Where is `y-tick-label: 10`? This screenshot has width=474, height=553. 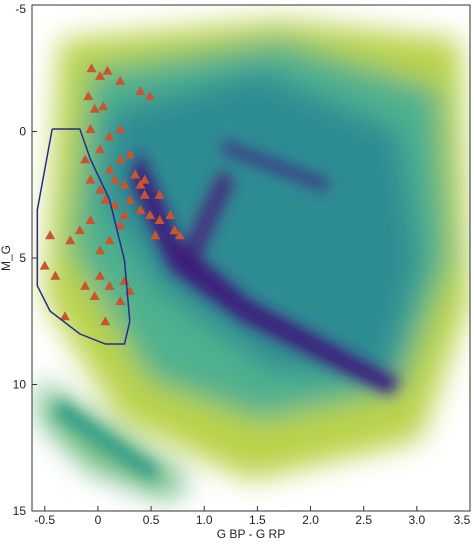 y-tick-label: 10 is located at coordinates (20, 385).